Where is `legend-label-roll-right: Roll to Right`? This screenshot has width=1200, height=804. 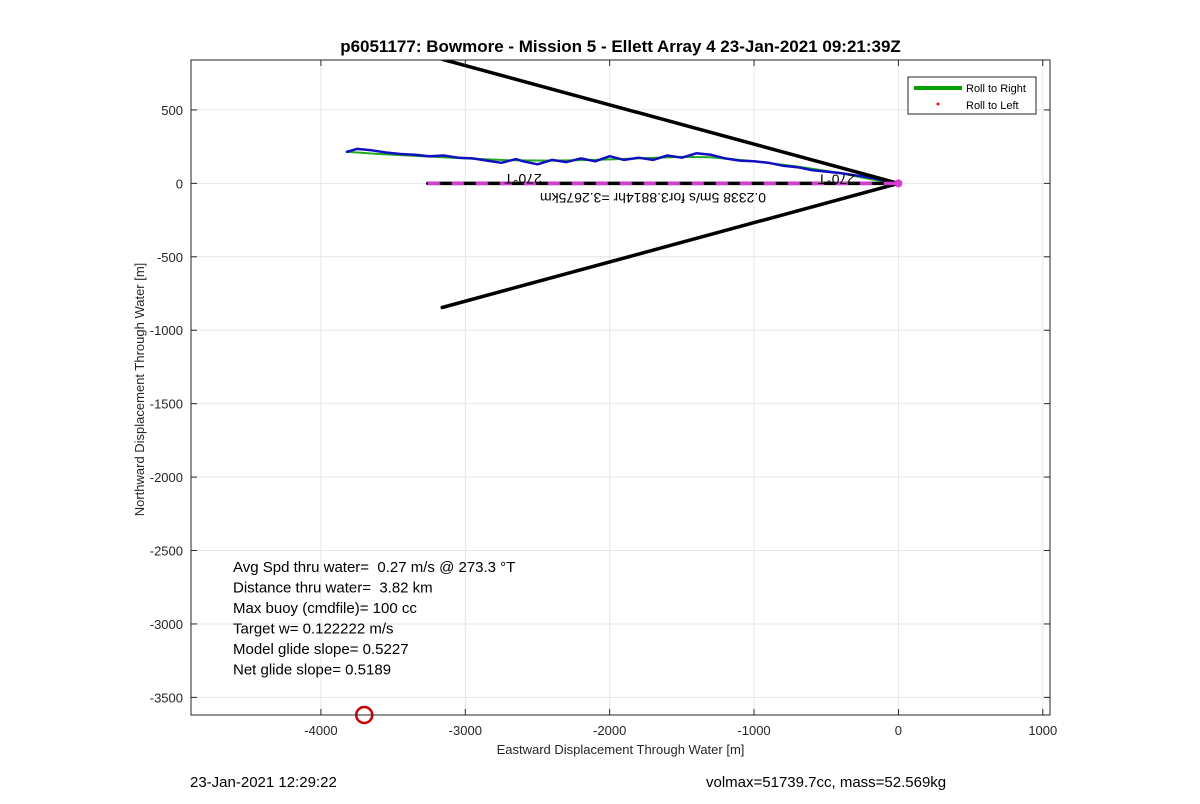
legend-label-roll-right: Roll to Right is located at coordinates (996, 89).